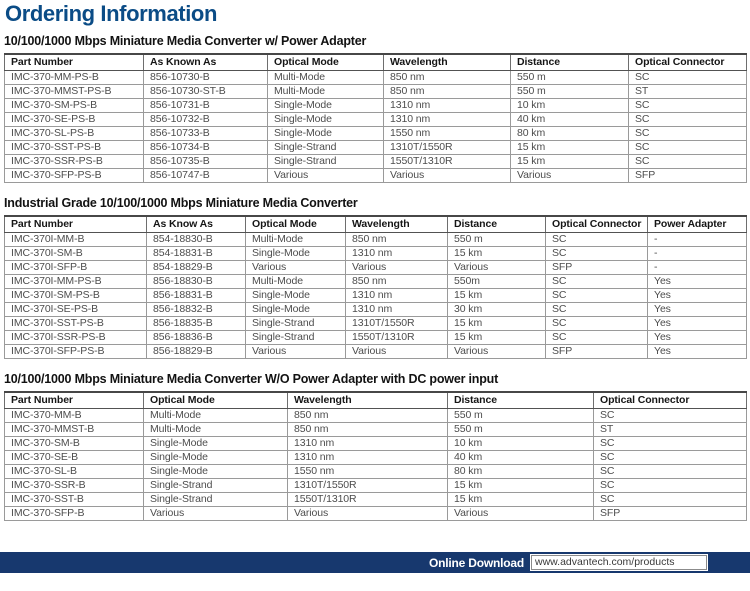 The image size is (750, 591). Describe the element at coordinates (74, 91) in the screenshot. I see `table-cell: IMC-370-MMST-PS-B` at that location.